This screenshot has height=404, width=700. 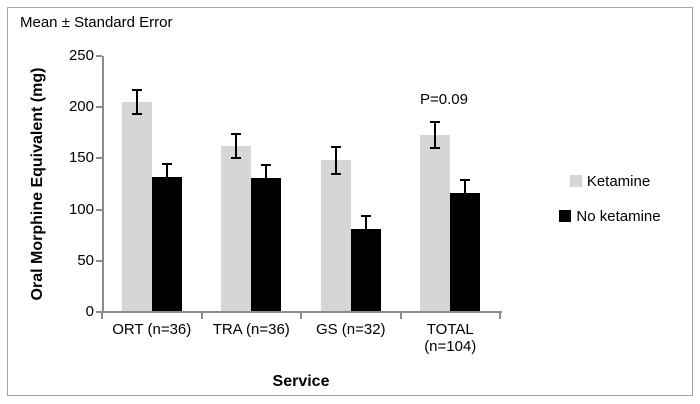 I want to click on y-tick-label: 250, so click(x=81, y=55).